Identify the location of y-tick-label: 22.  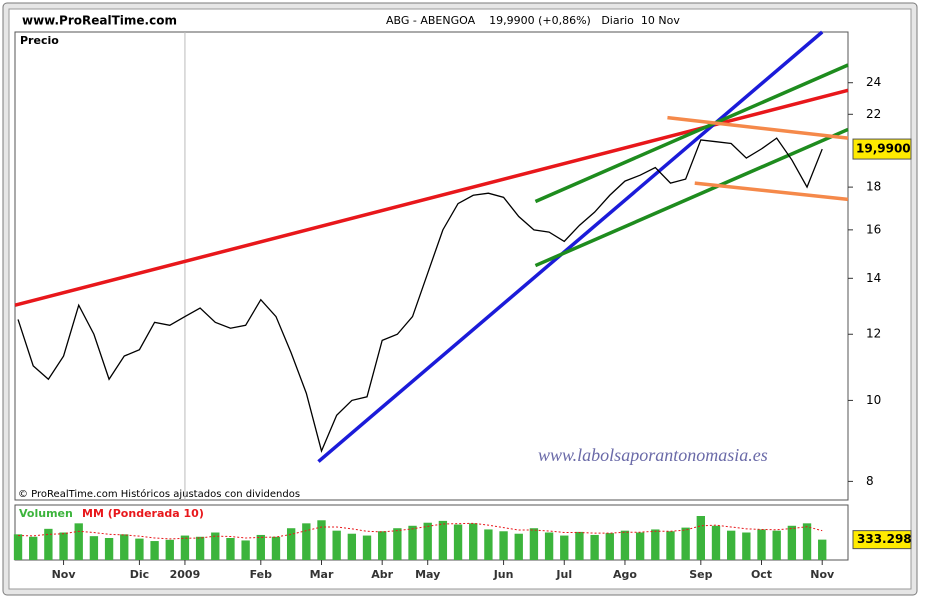
(873, 114).